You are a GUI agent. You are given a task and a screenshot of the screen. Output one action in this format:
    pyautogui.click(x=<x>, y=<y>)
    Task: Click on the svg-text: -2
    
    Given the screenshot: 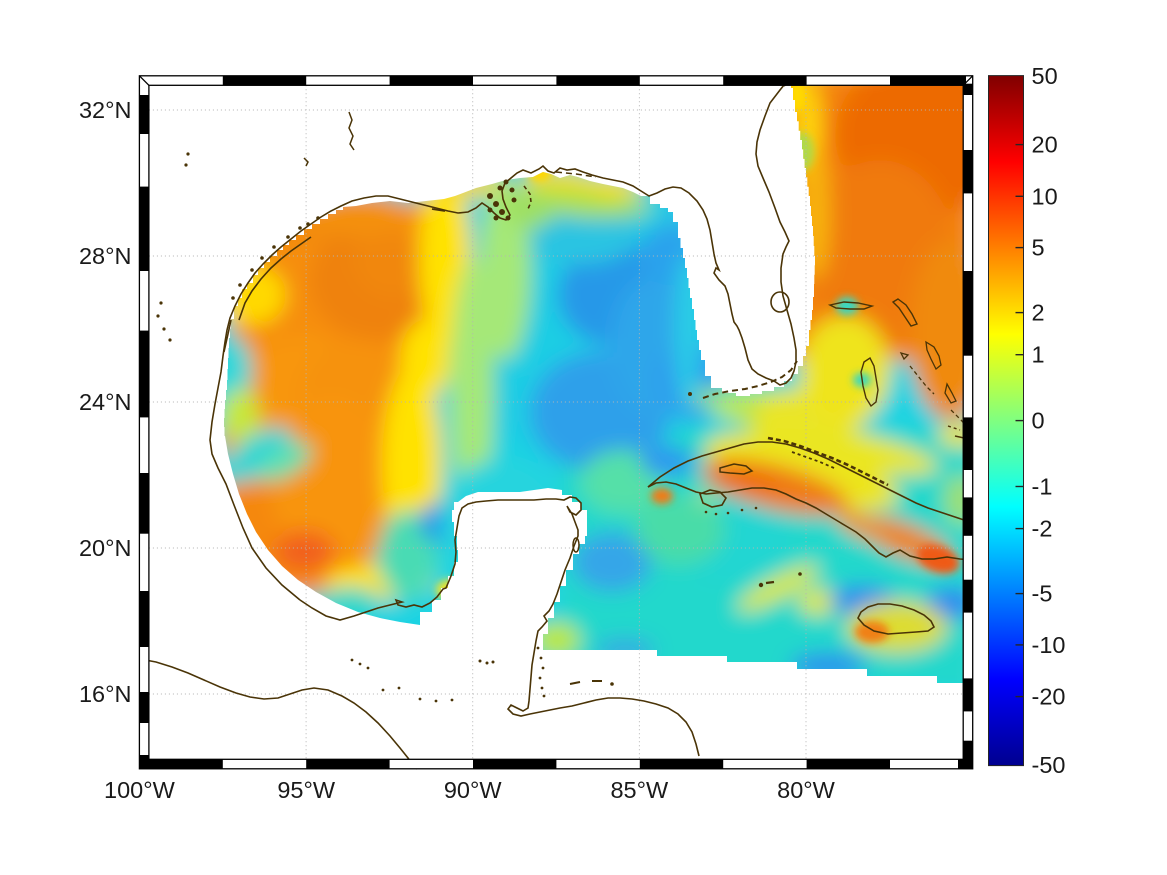 What is the action you would take?
    pyautogui.click(x=1042, y=529)
    